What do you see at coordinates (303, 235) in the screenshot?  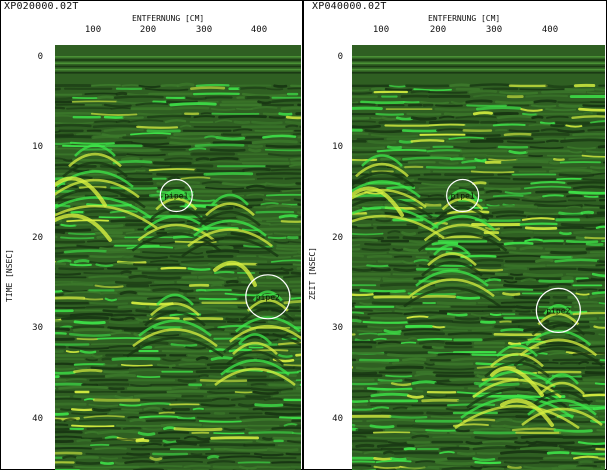 I see `panel-divider` at bounding box center [303, 235].